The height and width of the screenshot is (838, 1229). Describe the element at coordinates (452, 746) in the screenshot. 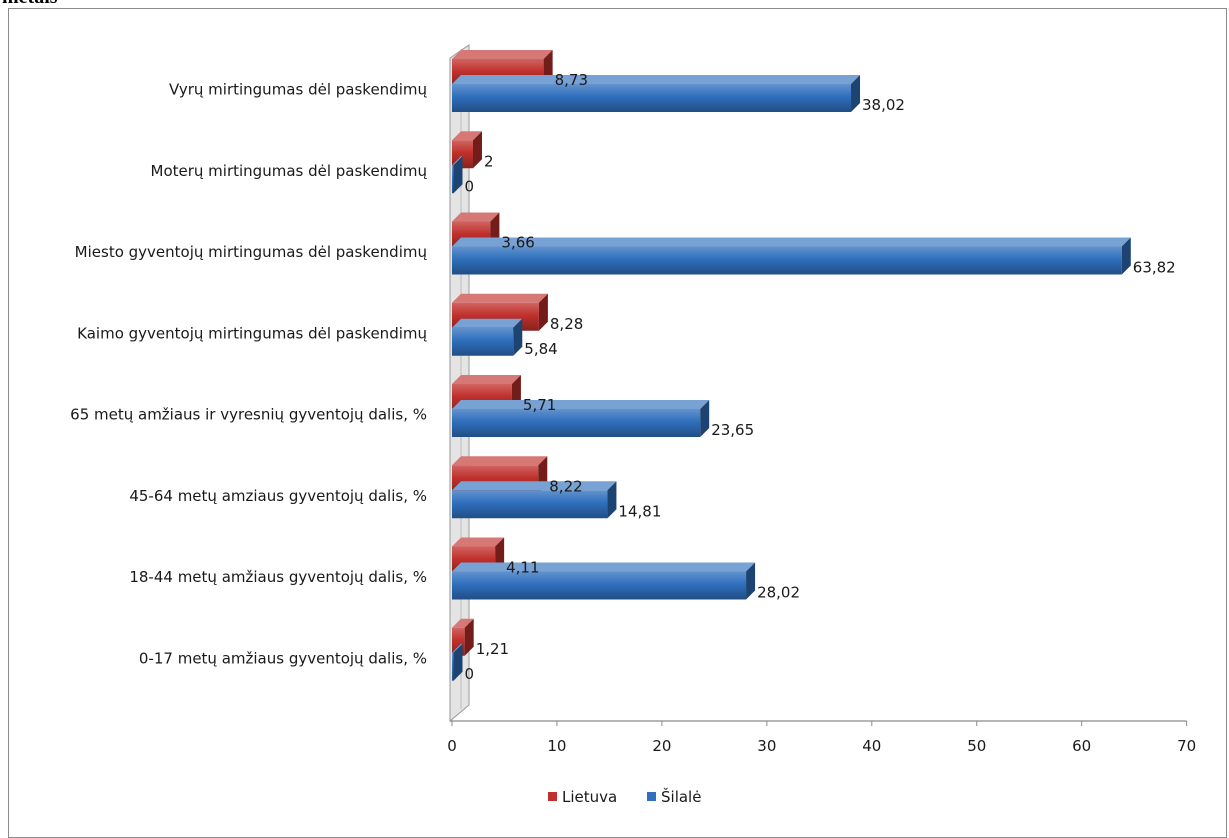

I see `x-tick-label: 0` at that location.